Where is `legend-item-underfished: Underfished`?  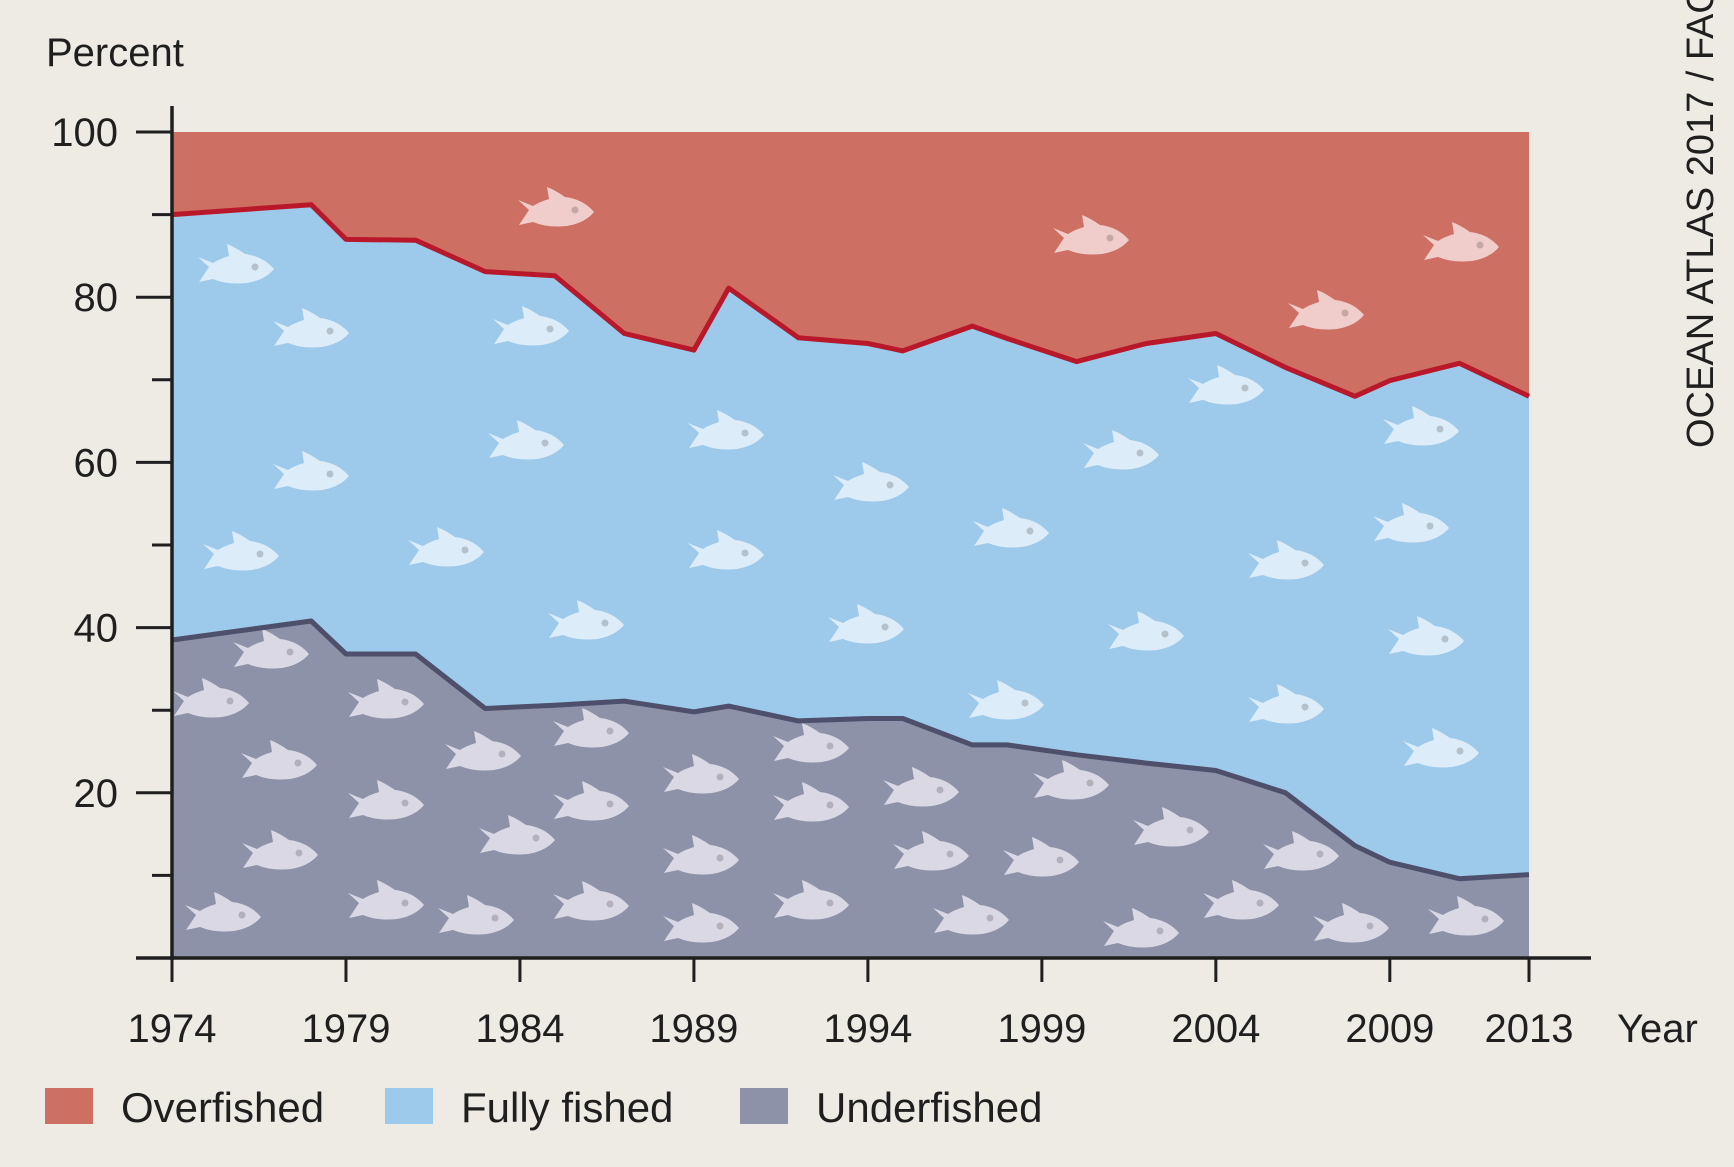 legend-item-underfished: Underfished is located at coordinates (891, 1107).